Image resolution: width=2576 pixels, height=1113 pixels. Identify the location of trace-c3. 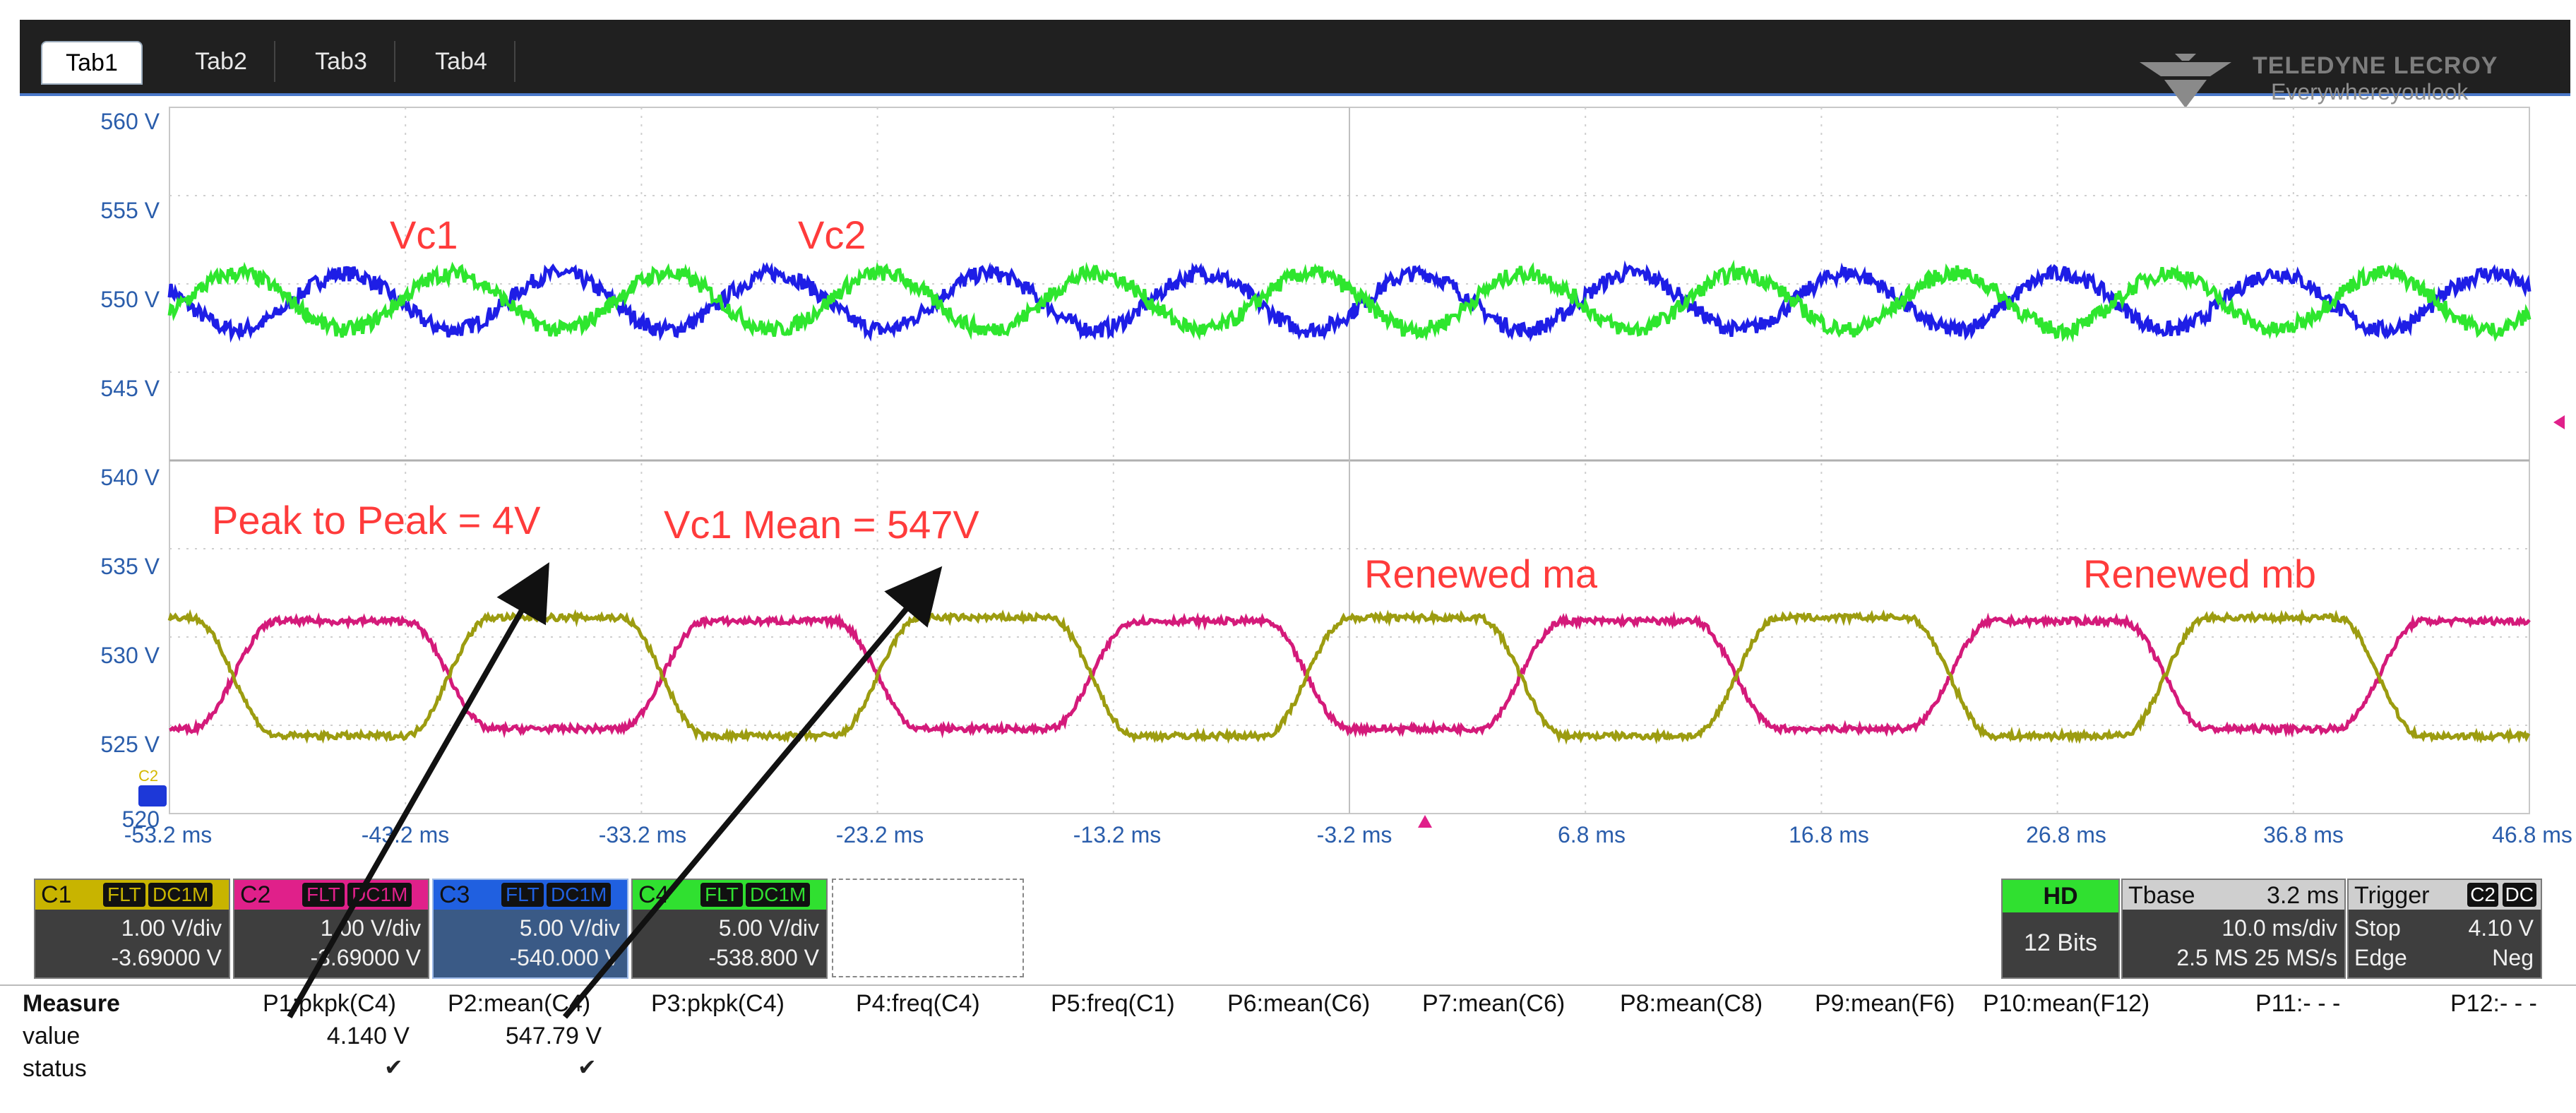
(1349, 301).